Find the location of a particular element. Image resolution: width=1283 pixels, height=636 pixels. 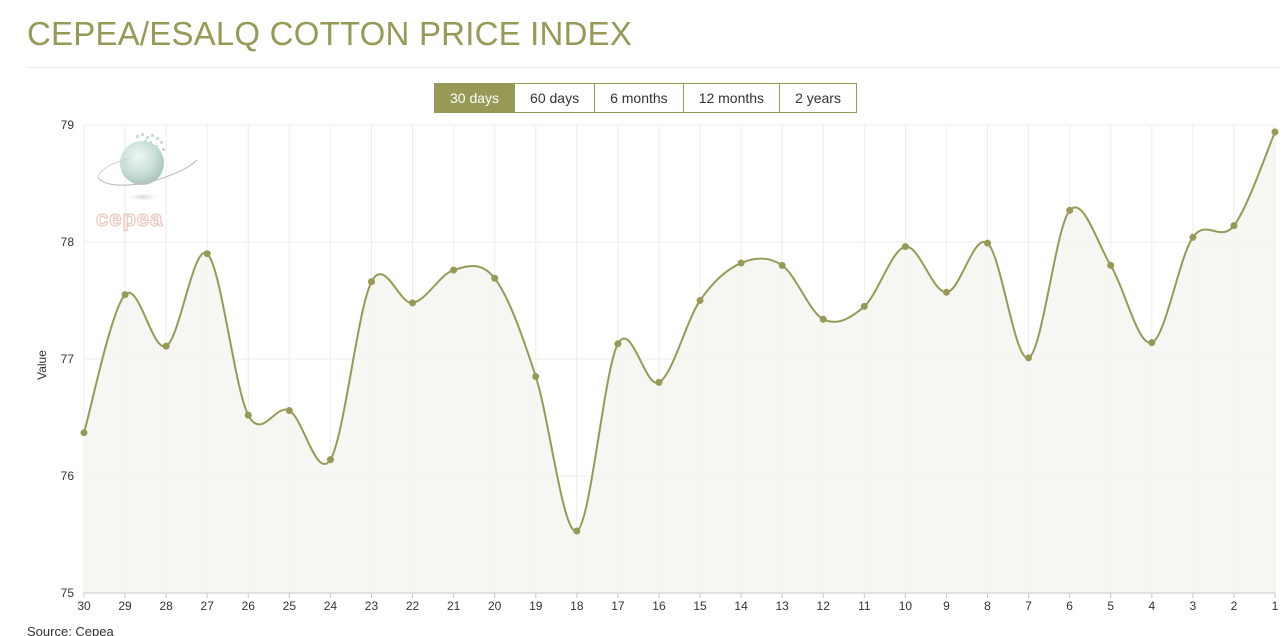

x-tick-label: 2 is located at coordinates (1234, 606).